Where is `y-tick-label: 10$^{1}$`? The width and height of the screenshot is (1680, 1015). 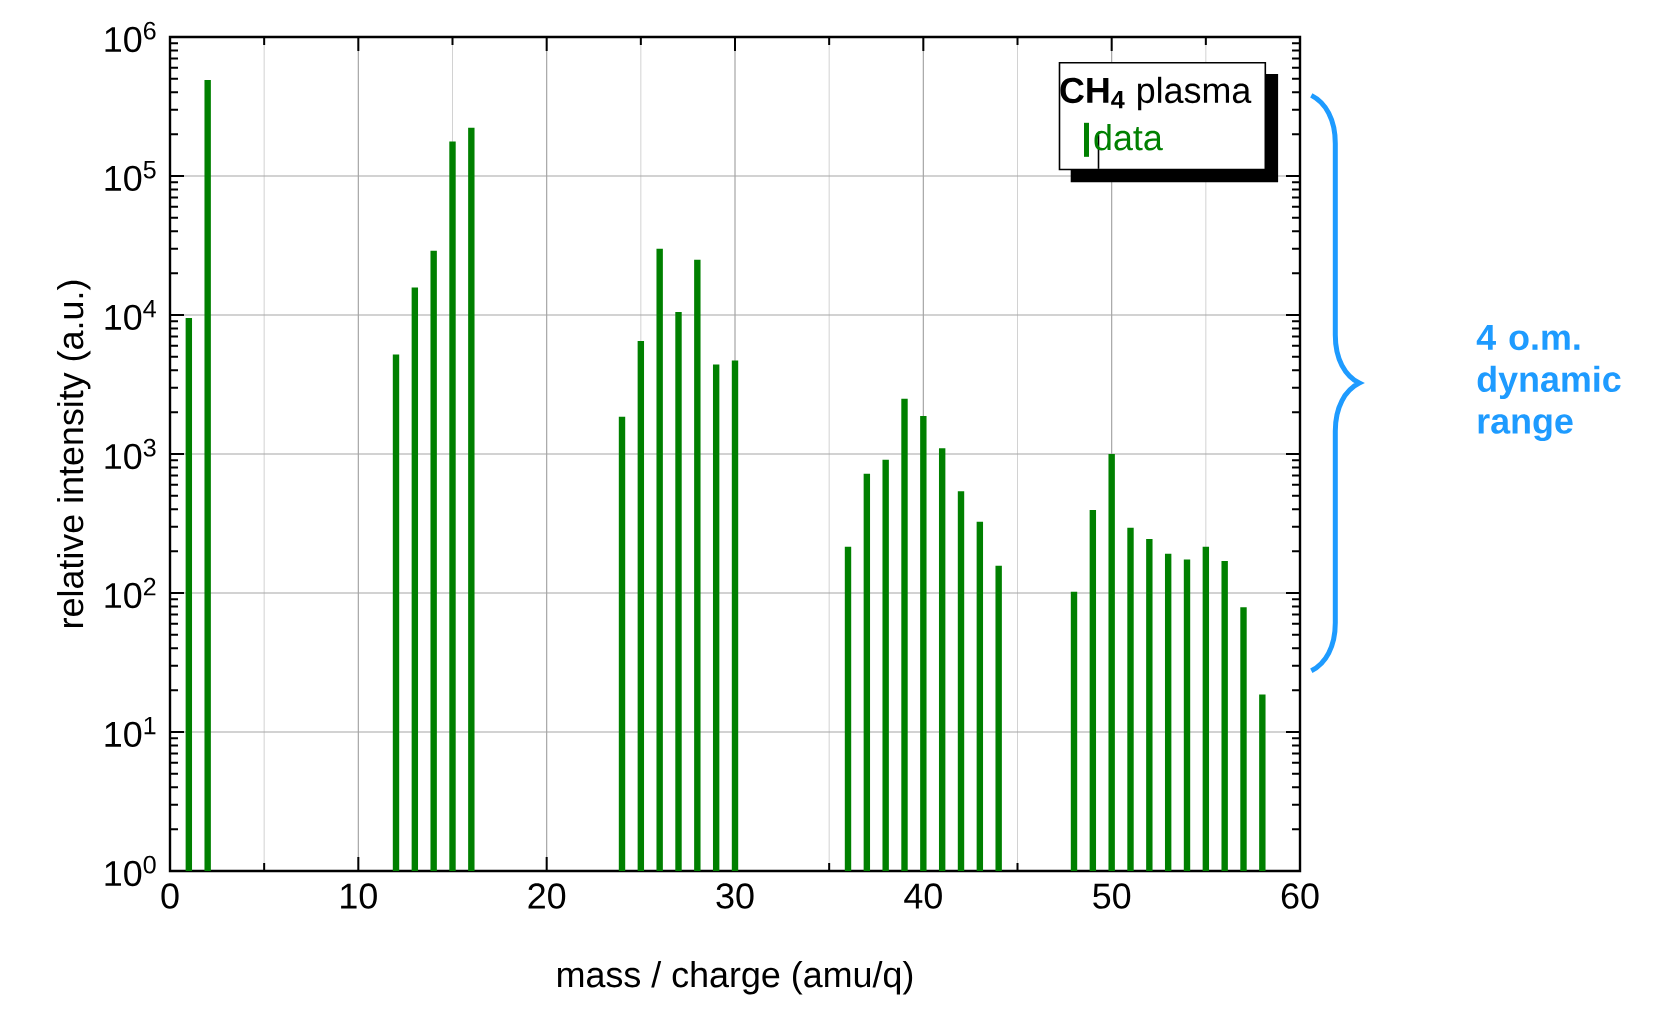 y-tick-label: 10$^{1}$ is located at coordinates (130, 732).